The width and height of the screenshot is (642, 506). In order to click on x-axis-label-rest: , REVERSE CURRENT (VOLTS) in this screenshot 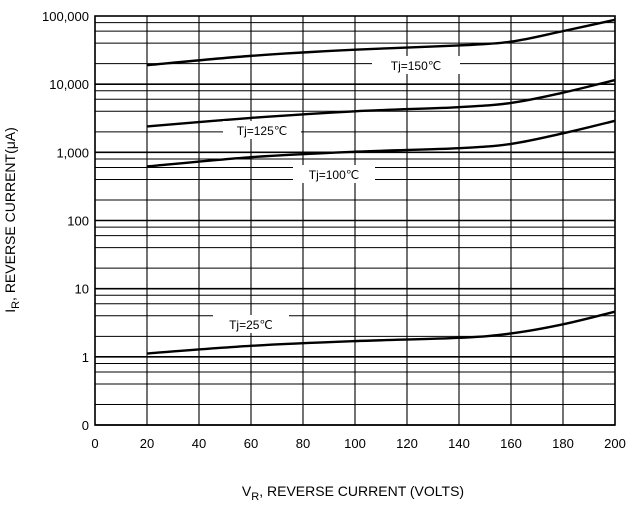, I will do `click(361, 491)`.